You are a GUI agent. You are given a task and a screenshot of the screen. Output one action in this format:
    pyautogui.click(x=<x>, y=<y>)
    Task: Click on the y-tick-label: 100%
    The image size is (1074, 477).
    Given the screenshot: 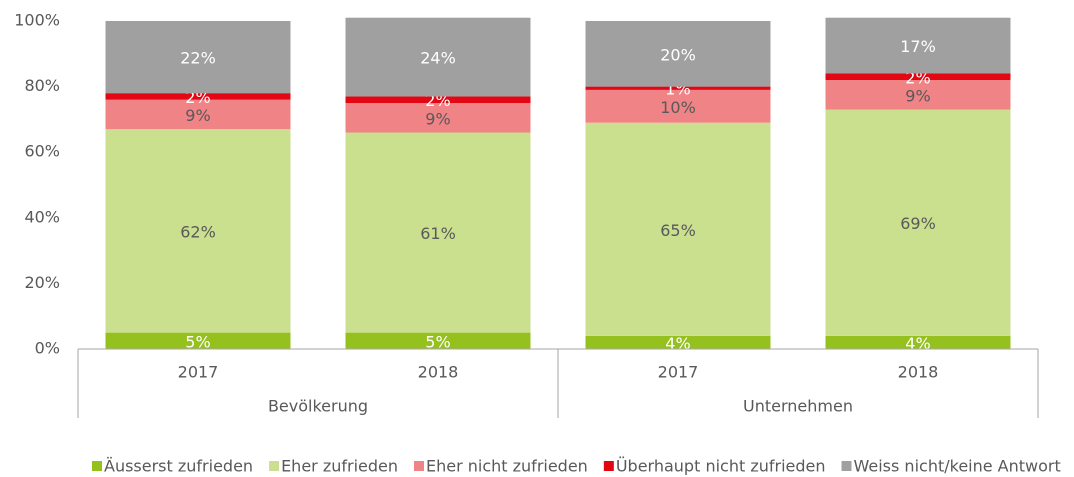 What is the action you would take?
    pyautogui.click(x=37, y=20)
    